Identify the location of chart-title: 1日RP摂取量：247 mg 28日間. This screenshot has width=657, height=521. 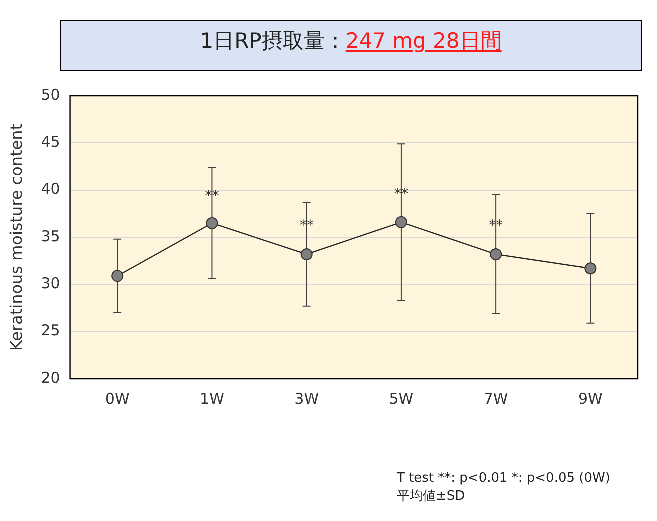
(351, 41).